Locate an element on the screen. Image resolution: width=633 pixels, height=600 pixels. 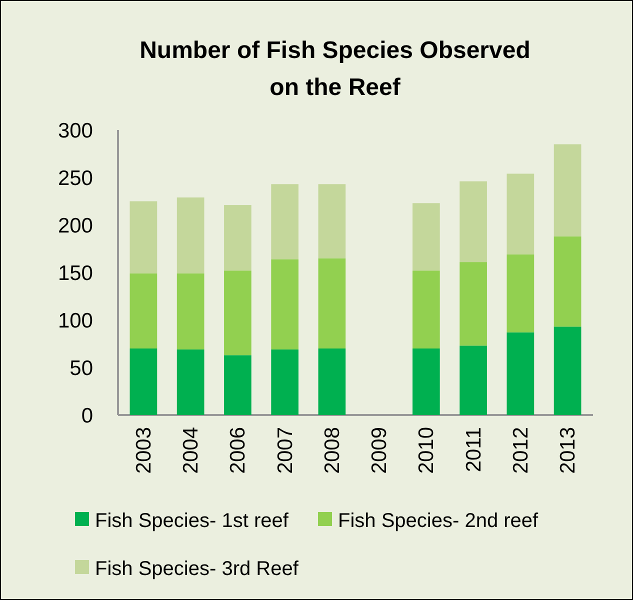
x-tick-label: 2013 is located at coordinates (568, 450).